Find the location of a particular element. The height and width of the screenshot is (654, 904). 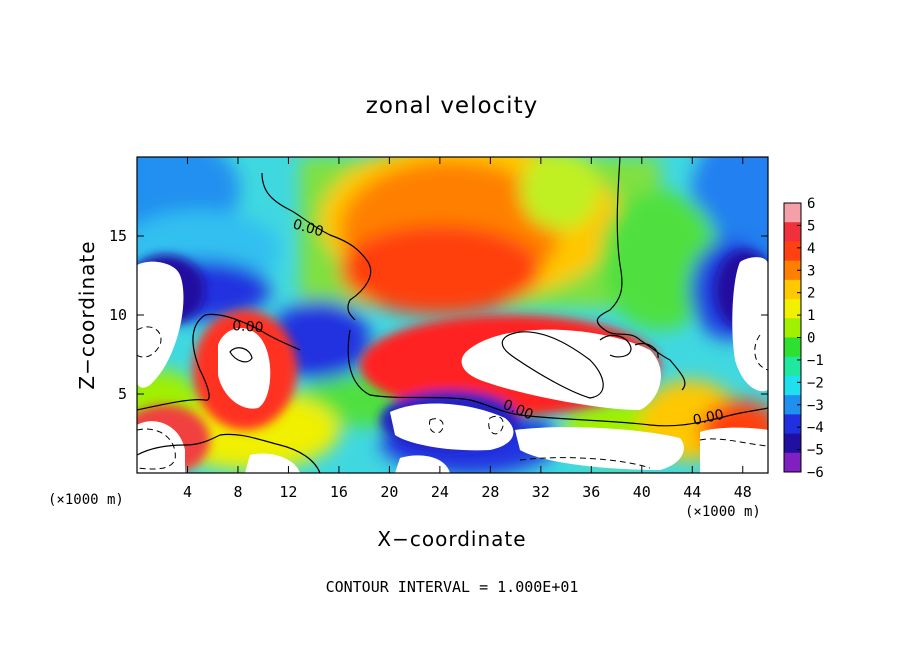

colorbar-tick-label: 0 is located at coordinates (811, 339).